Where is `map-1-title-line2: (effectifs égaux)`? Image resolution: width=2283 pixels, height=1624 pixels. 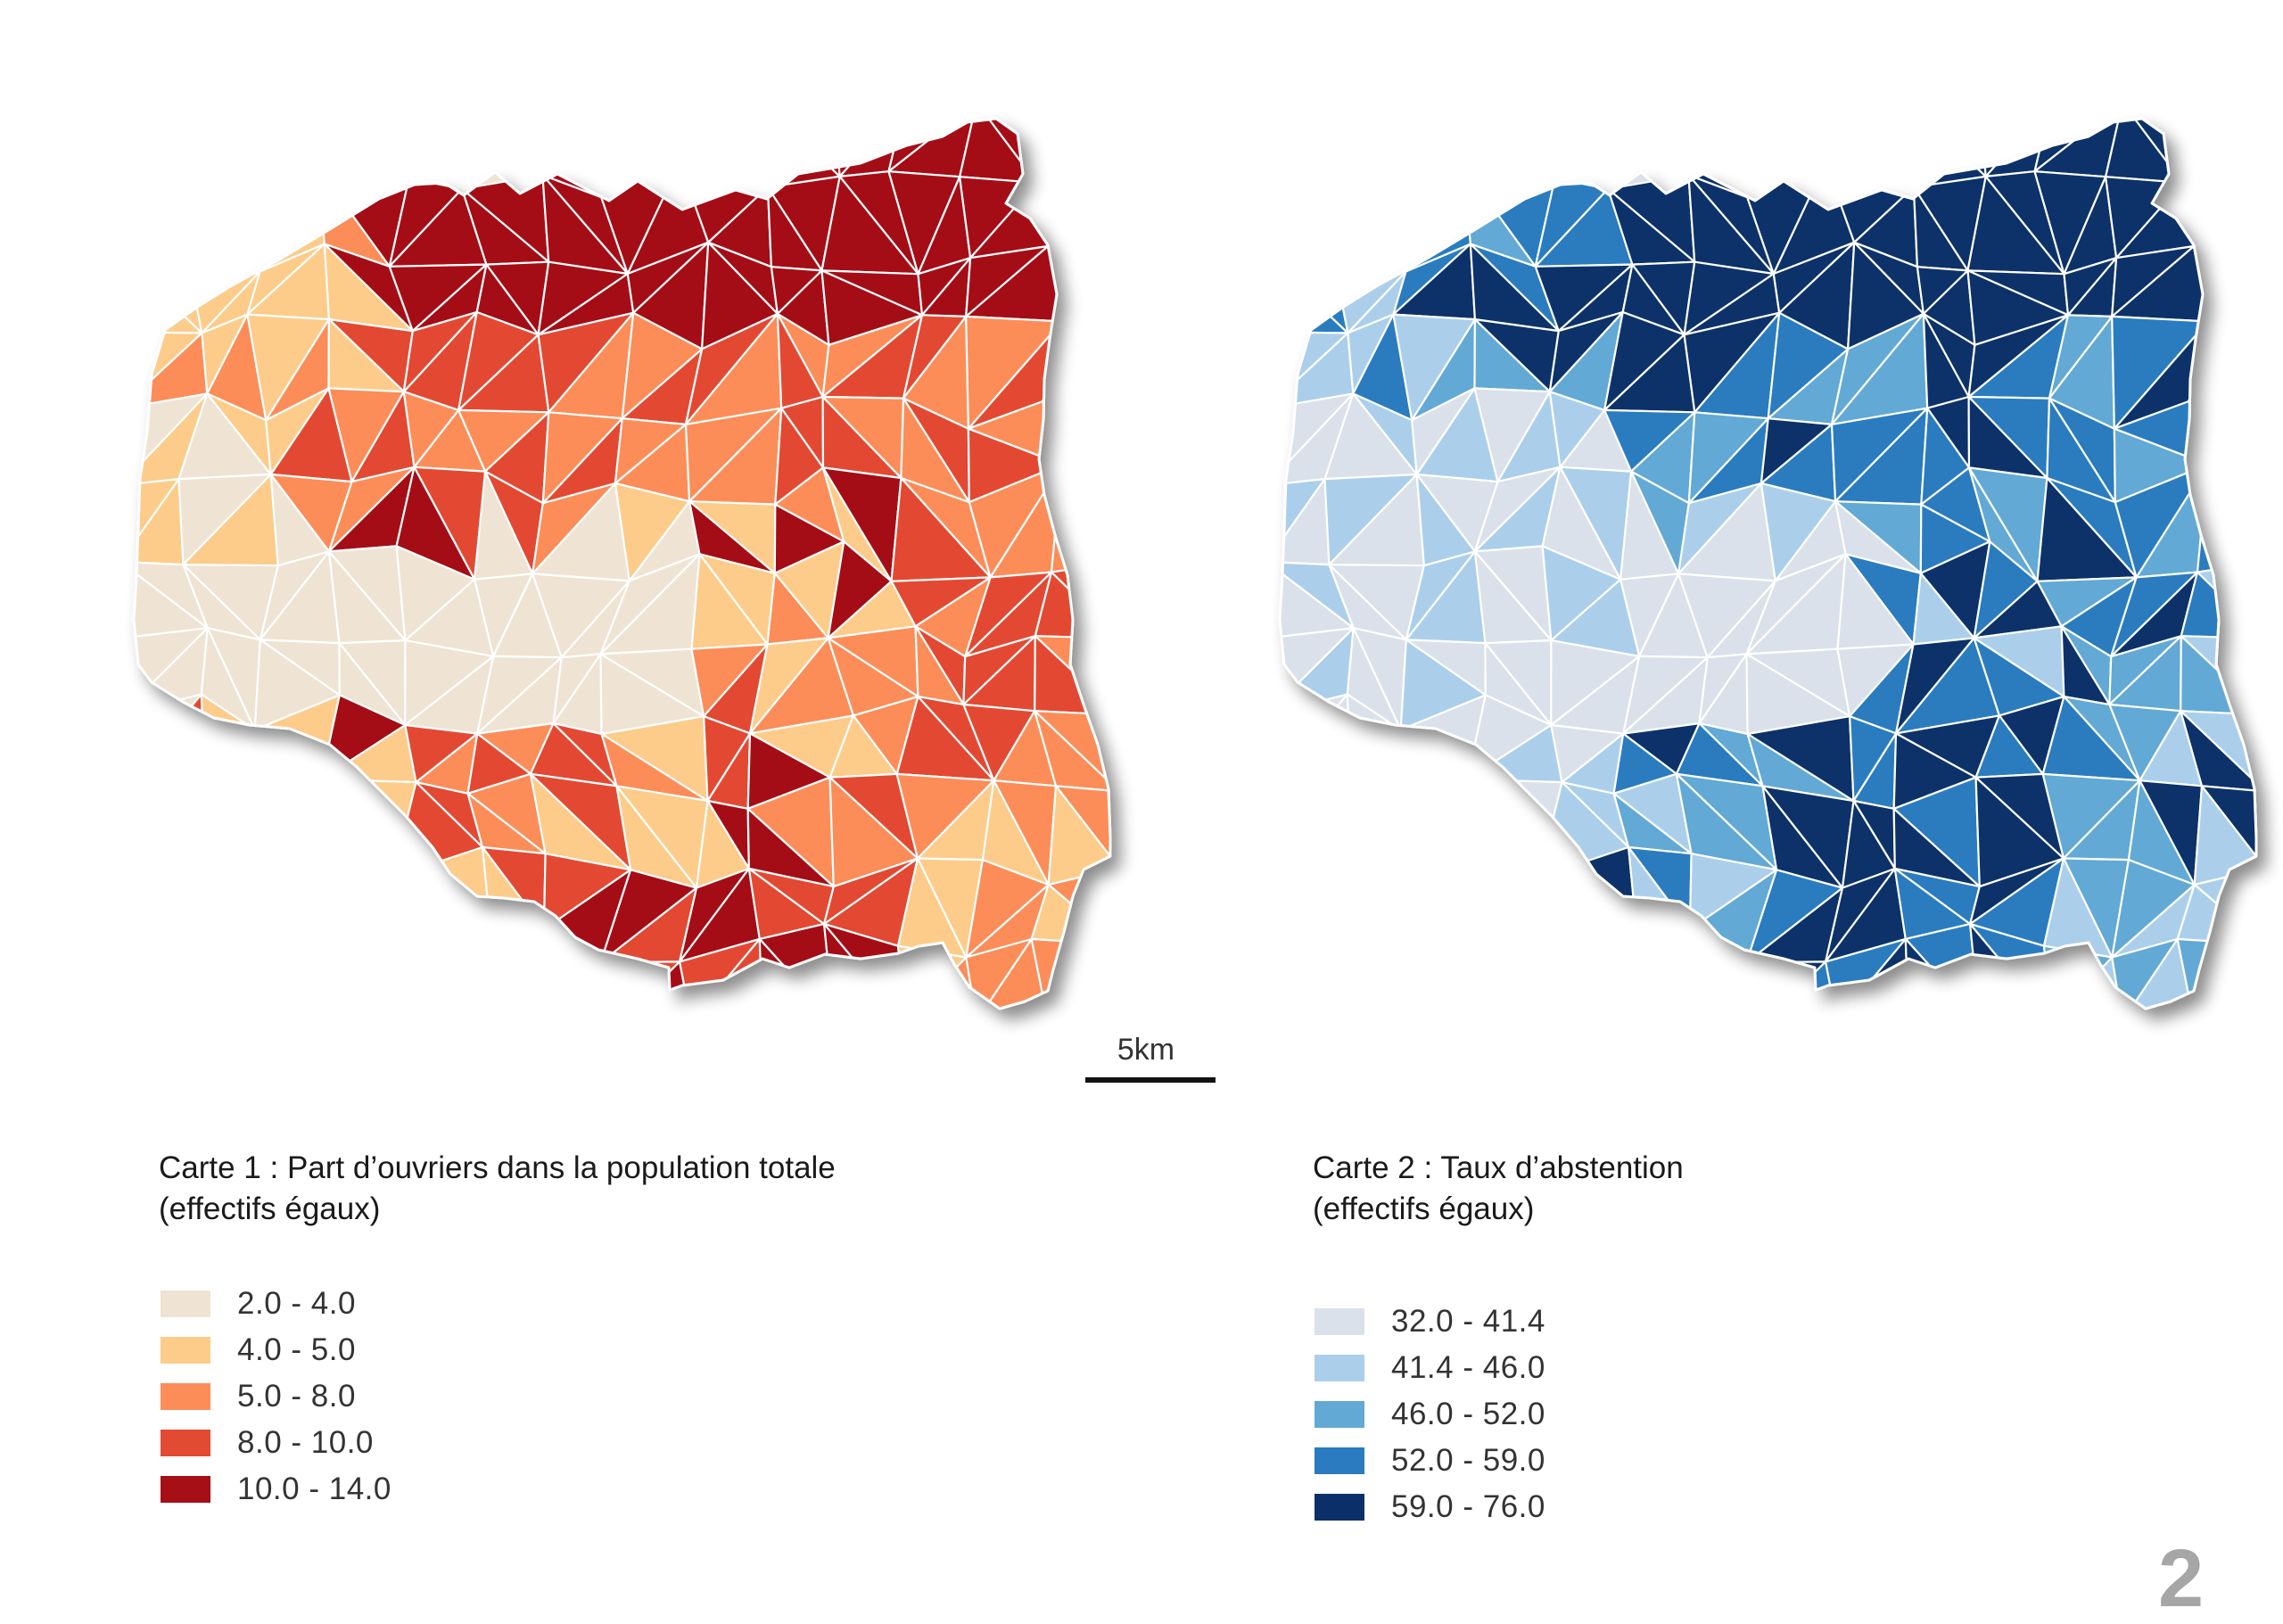 map-1-title-line2: (effectifs égaux) is located at coordinates (270, 1208).